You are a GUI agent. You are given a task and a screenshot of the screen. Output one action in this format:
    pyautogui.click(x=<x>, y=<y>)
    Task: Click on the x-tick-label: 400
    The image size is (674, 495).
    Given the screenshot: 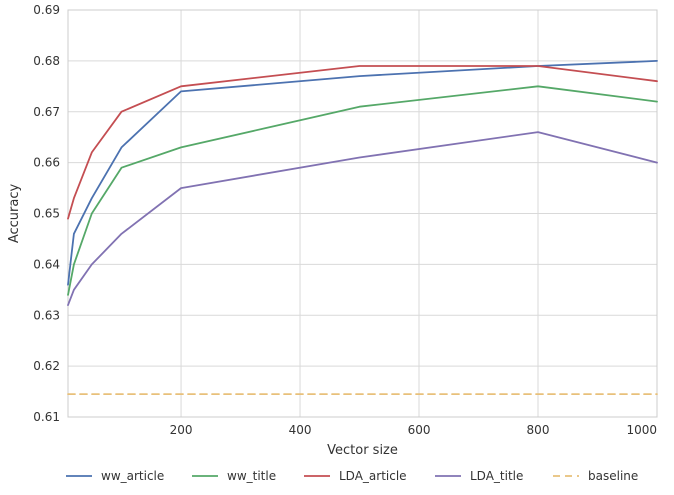 What is the action you would take?
    pyautogui.click(x=300, y=430)
    